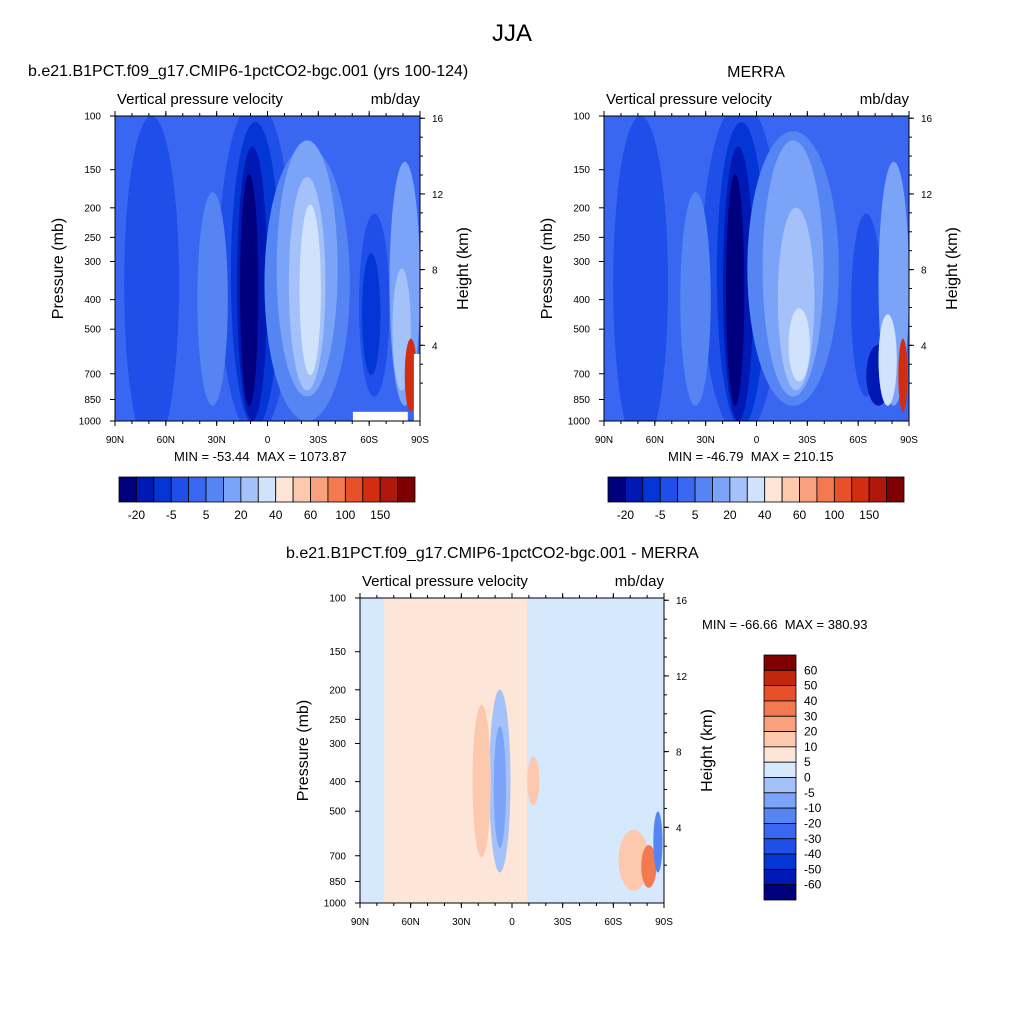 The width and height of the screenshot is (1024, 1024). Describe the element at coordinates (706, 456) in the screenshot. I see `min-text-obs: MIN = -46.79` at that location.